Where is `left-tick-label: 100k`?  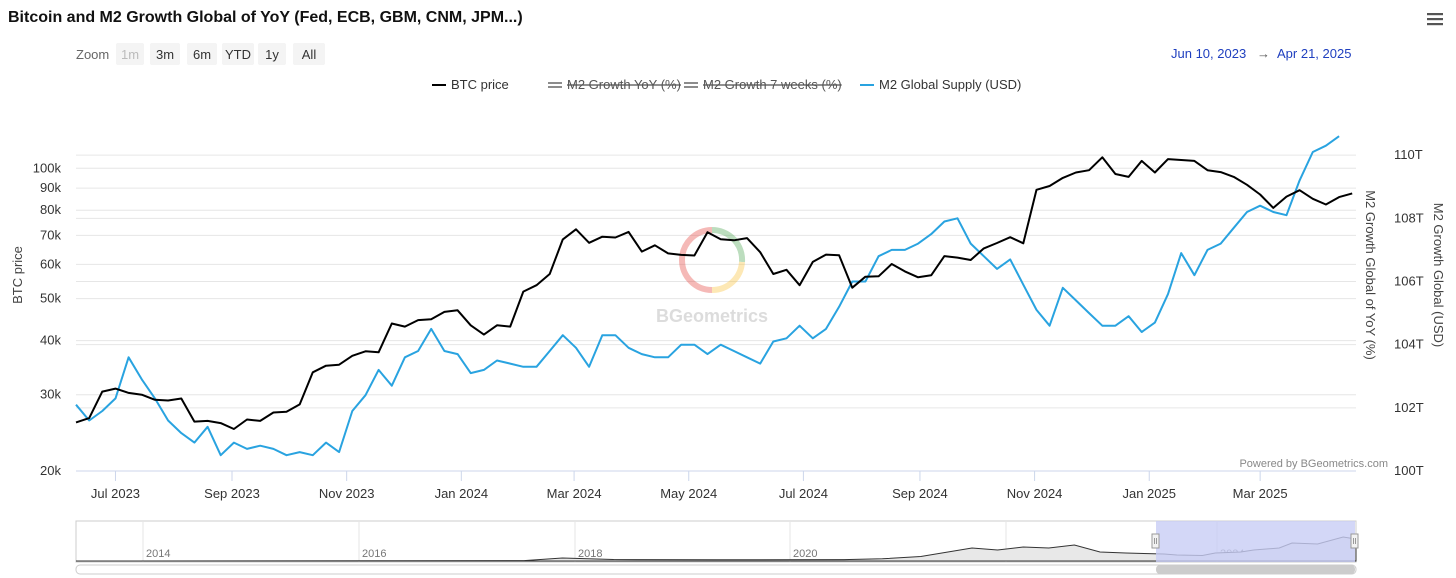
left-tick-label: 100k is located at coordinates (47, 167).